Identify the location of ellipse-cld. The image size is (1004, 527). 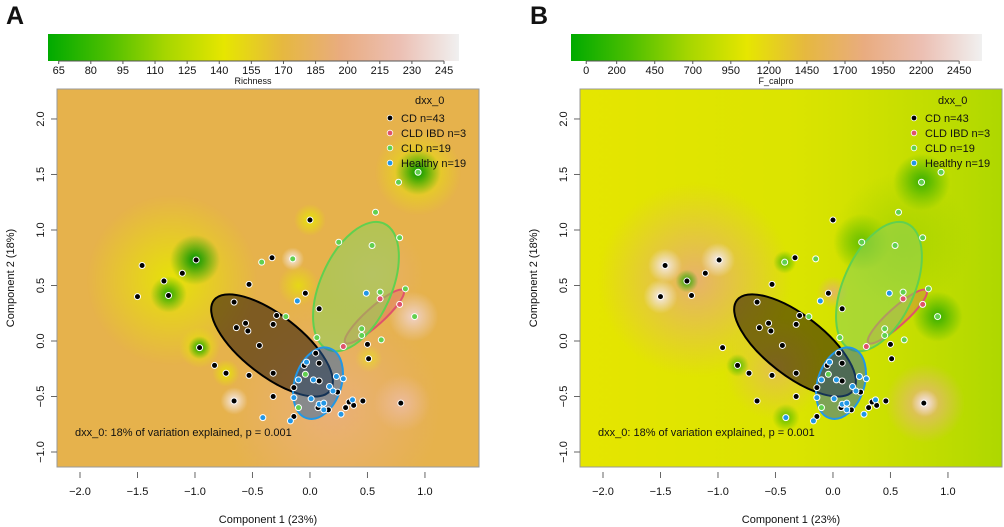
(879, 286).